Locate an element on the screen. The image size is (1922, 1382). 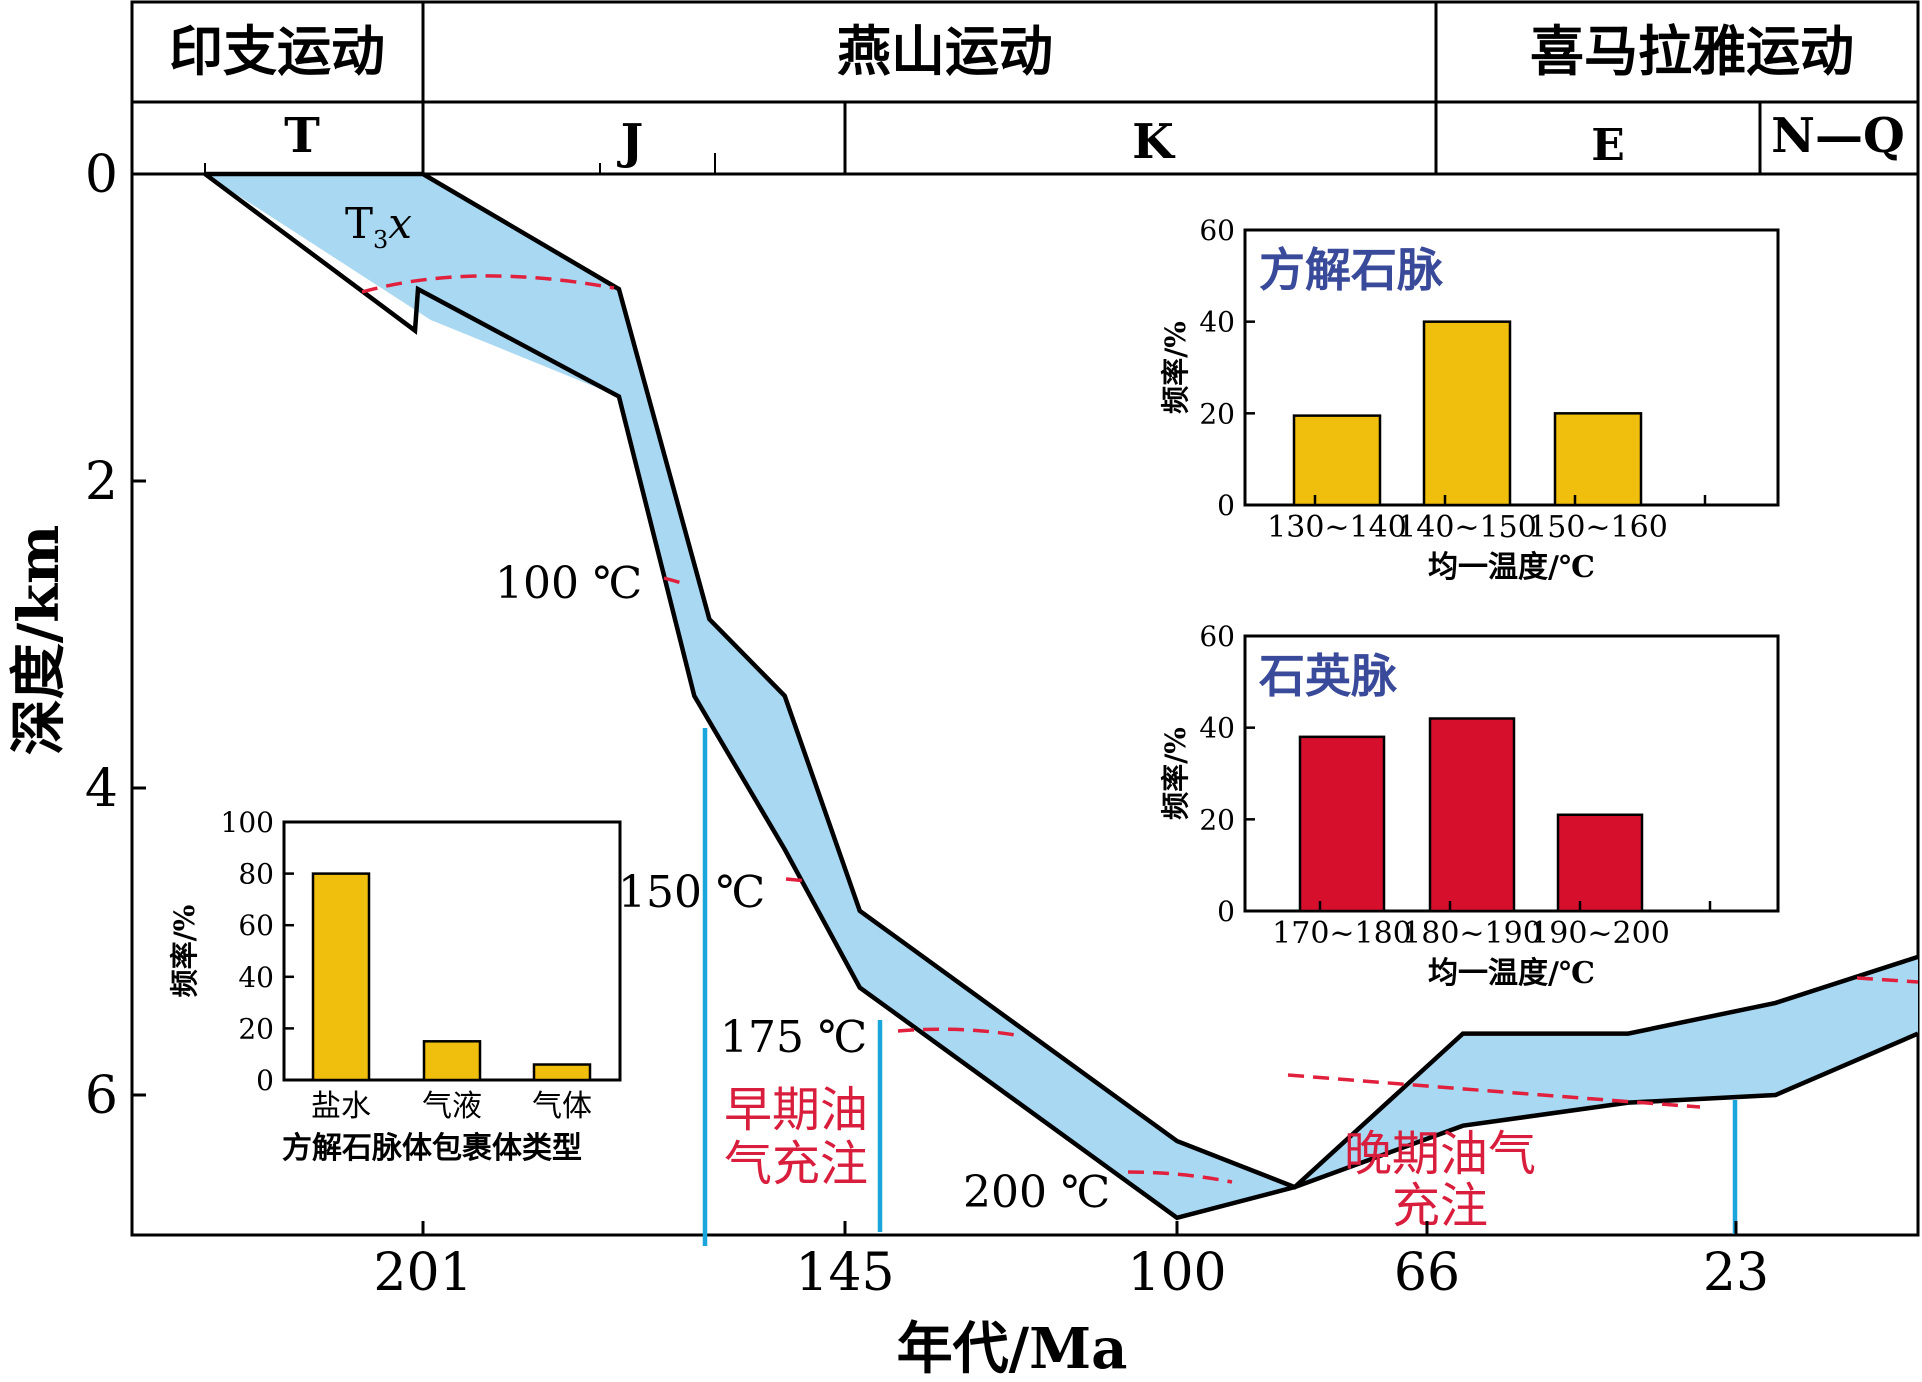
period-J: J is located at coordinates (630, 142).